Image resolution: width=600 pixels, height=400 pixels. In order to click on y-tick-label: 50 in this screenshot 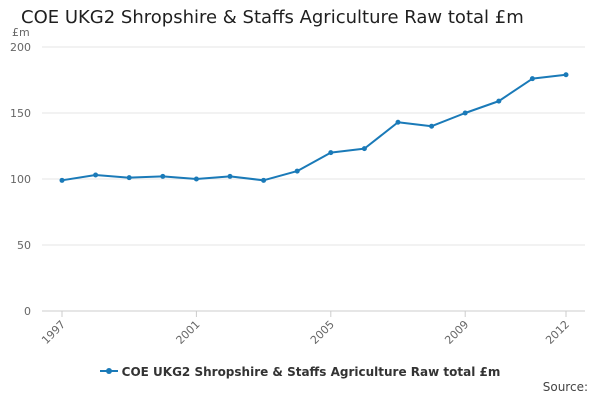, I will do `click(24, 245)`.